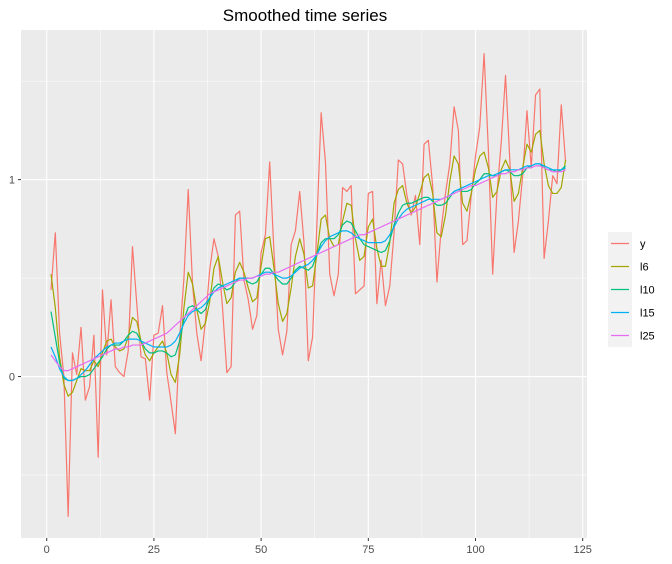 Image resolution: width=672 pixels, height=564 pixels. Describe the element at coordinates (647, 337) in the screenshot. I see `legend-label-l25: l25` at that location.